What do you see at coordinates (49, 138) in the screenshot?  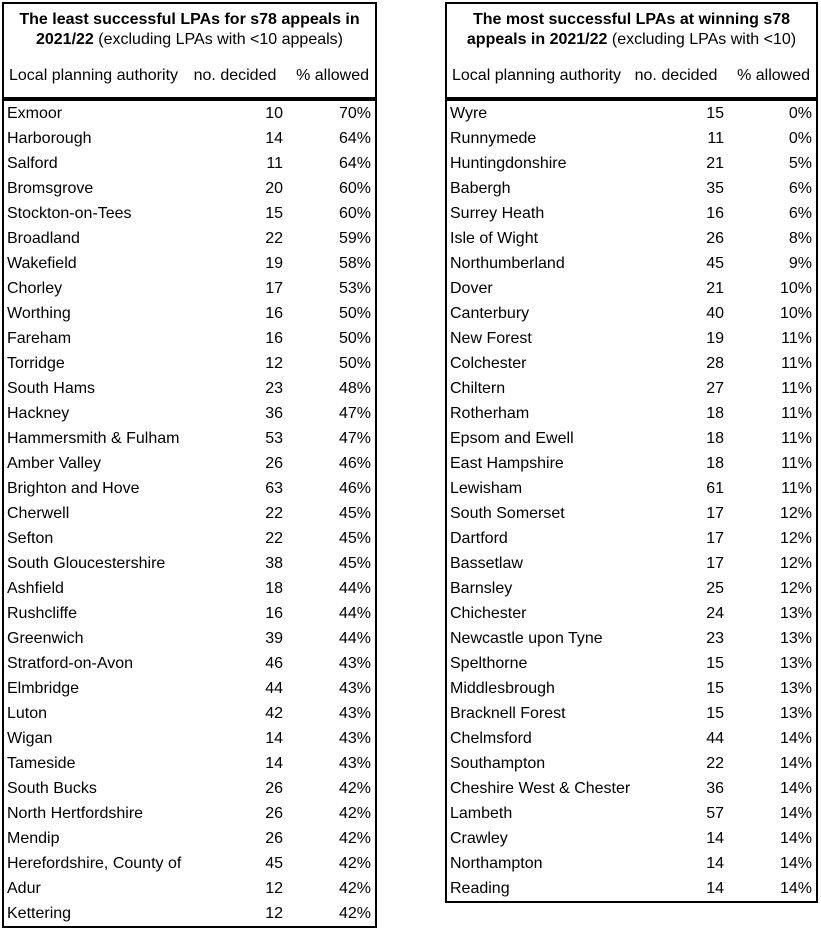 I see `cell-authority: Harborough` at bounding box center [49, 138].